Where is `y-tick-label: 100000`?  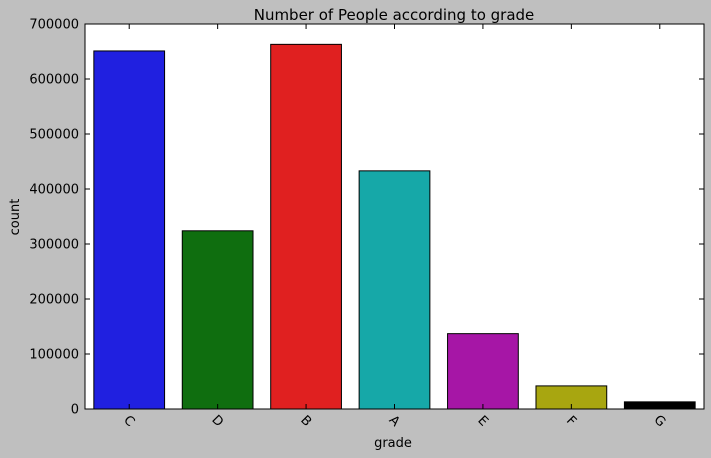 y-tick-label: 100000 is located at coordinates (54, 355).